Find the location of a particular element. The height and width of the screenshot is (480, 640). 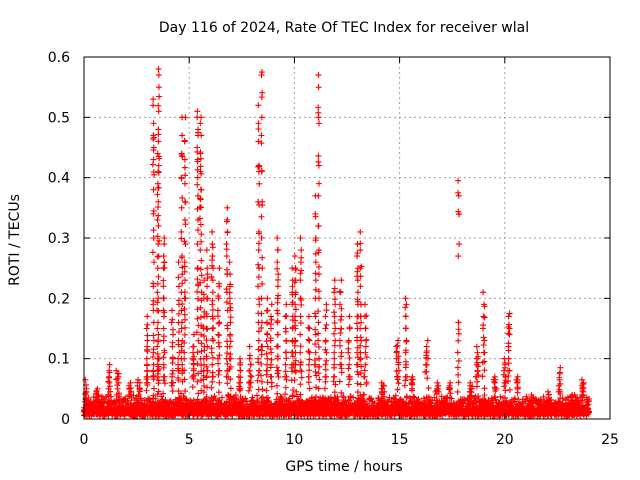

y-tick-label: 0.6 is located at coordinates (59, 58).